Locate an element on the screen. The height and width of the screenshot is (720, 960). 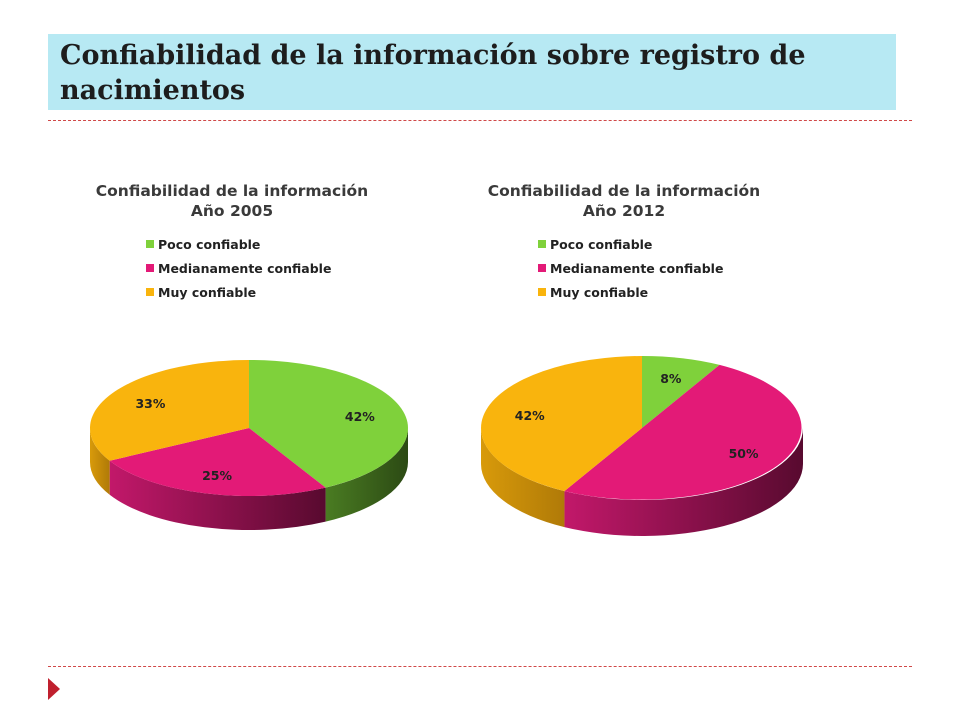
pie-side-poco is located at coordinates (366, 475).